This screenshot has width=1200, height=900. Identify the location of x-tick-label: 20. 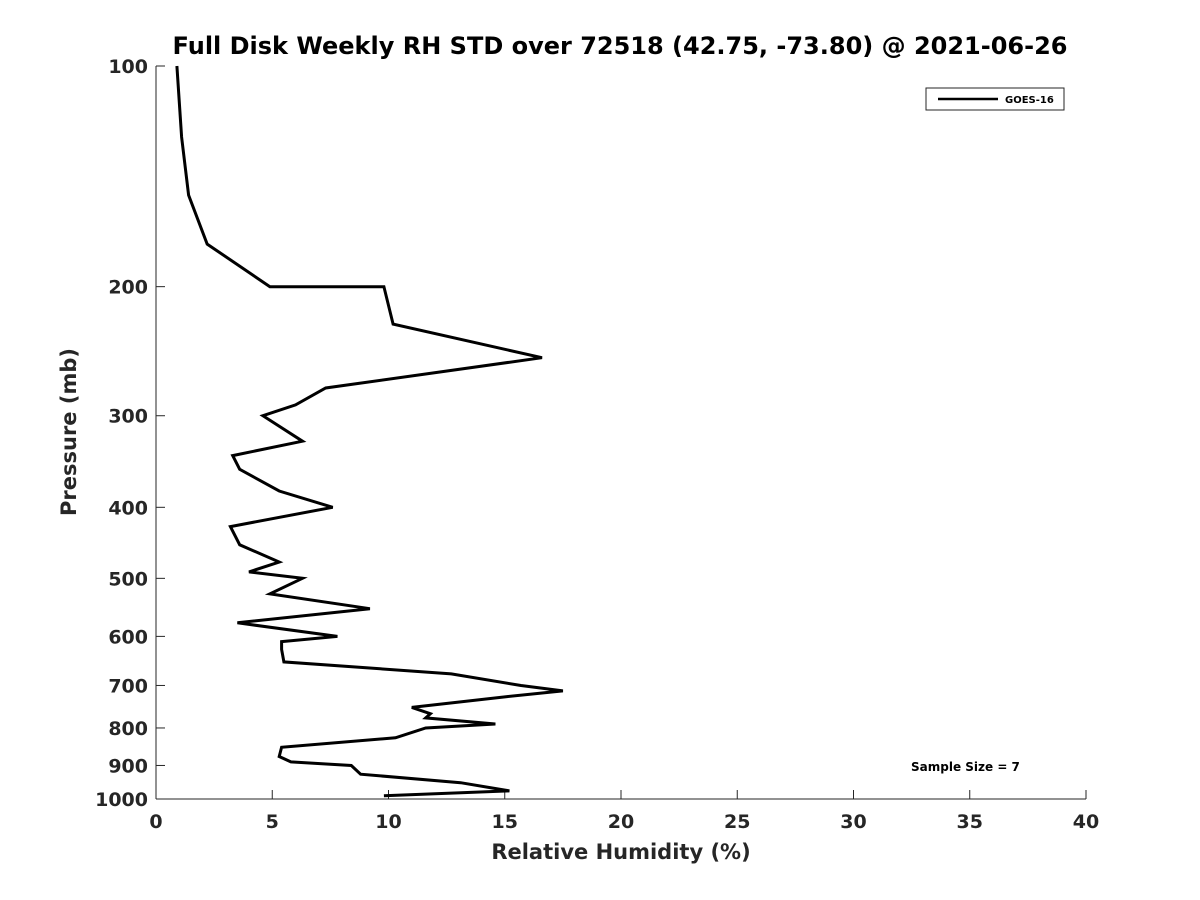
(621, 822).